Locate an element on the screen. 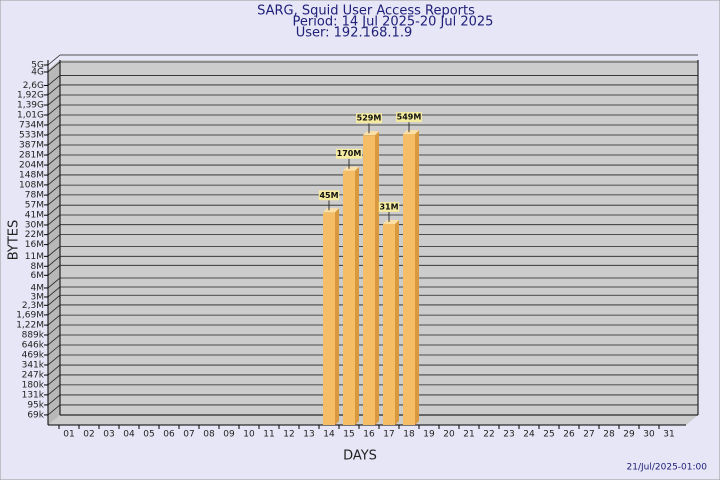  x-tick-label: 22 is located at coordinates (488, 435).